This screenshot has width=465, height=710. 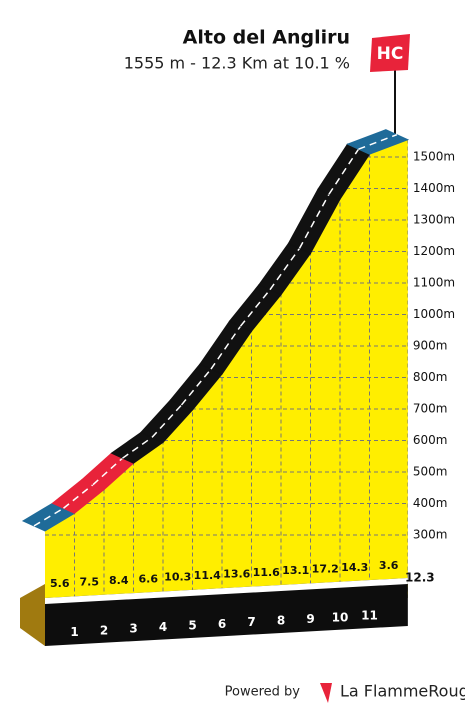 I want to click on gradient-label: 11.6, so click(x=266, y=572).